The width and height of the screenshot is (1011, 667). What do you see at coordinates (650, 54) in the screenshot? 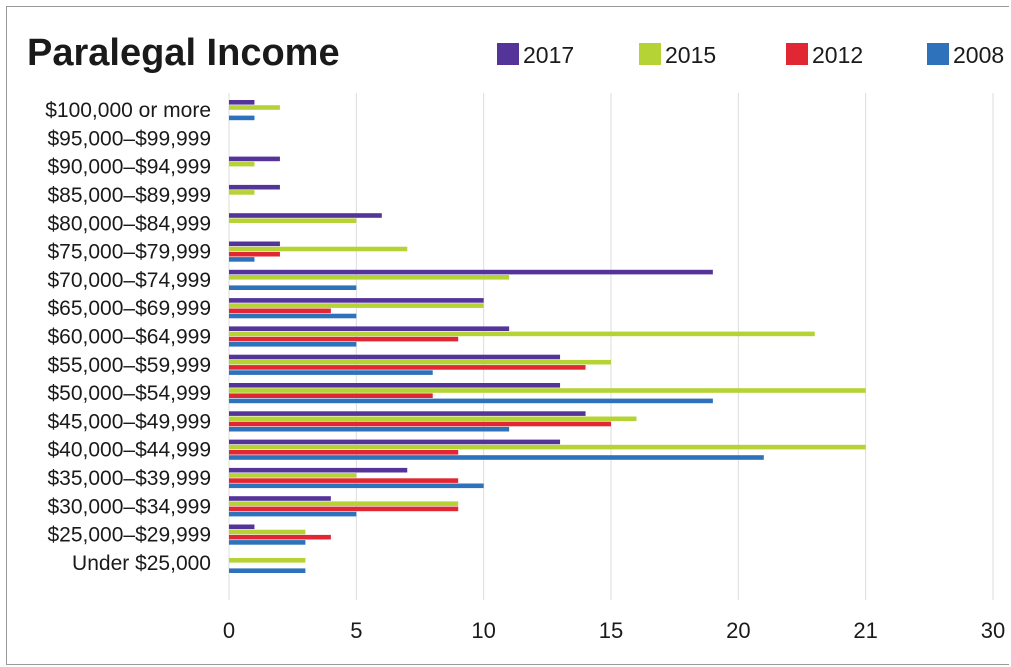
I see `legend-swatch-2015` at bounding box center [650, 54].